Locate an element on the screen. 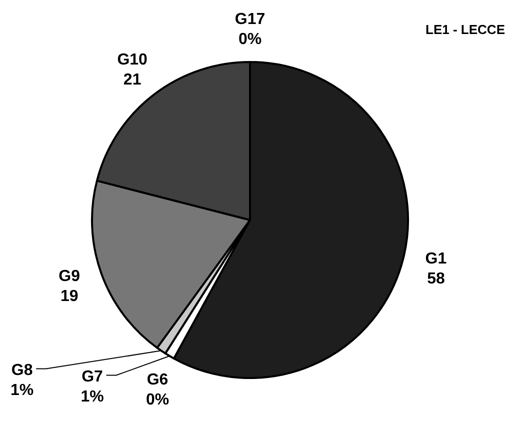 The image size is (510, 427). data-label: 58 is located at coordinates (436, 279).